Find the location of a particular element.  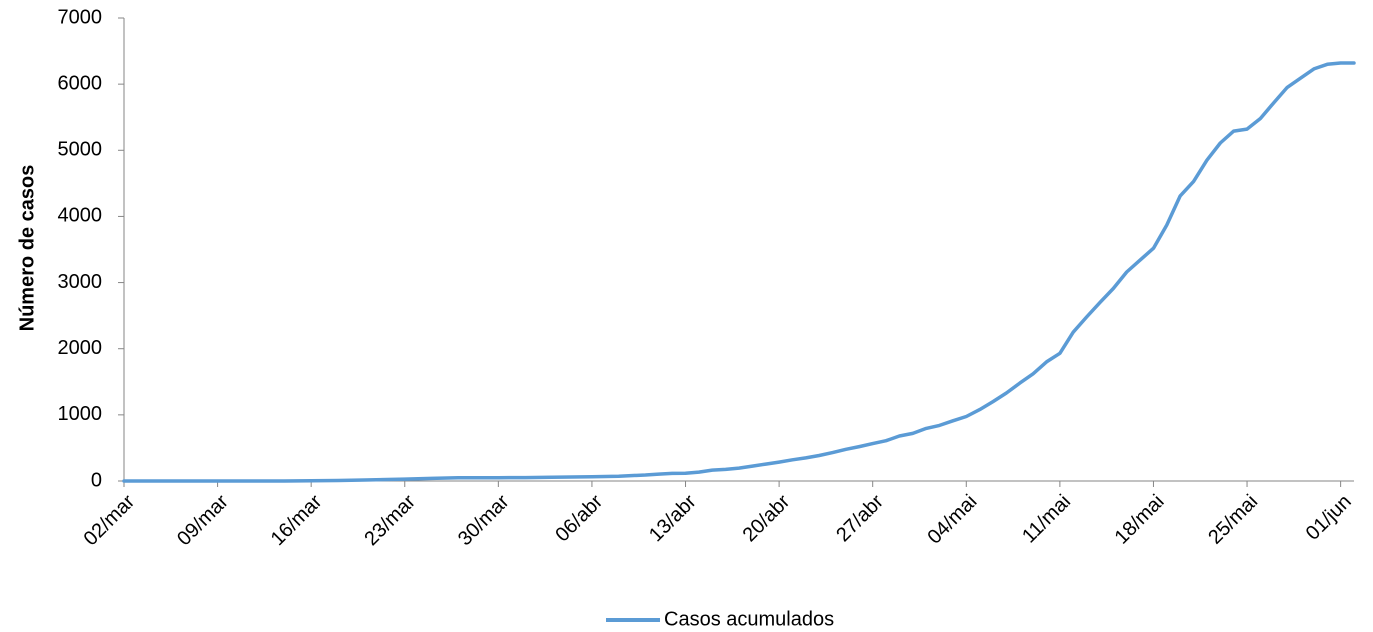

x-tick-label: 11/mai is located at coordinates (1046, 519).